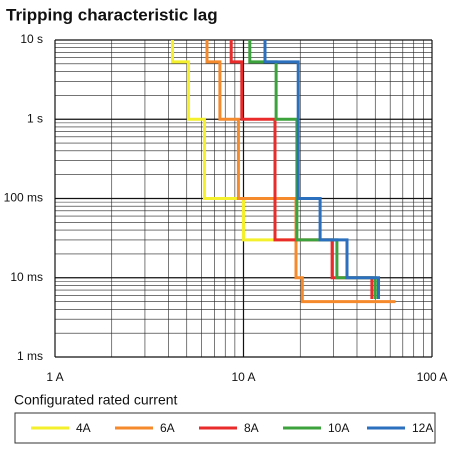 This screenshot has width=450, height=450. I want to click on legend-label: 12A, so click(422, 428).